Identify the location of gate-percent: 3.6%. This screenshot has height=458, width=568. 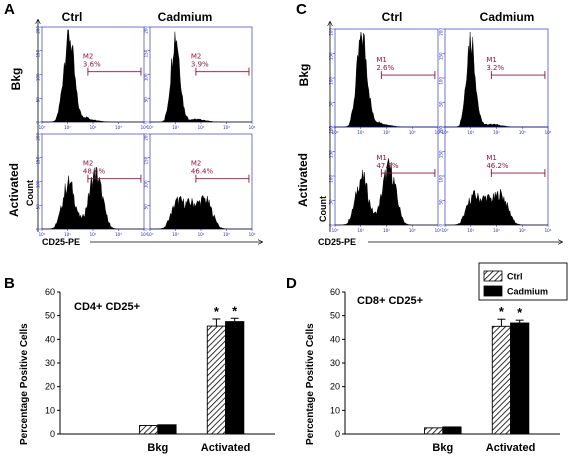
(92, 65).